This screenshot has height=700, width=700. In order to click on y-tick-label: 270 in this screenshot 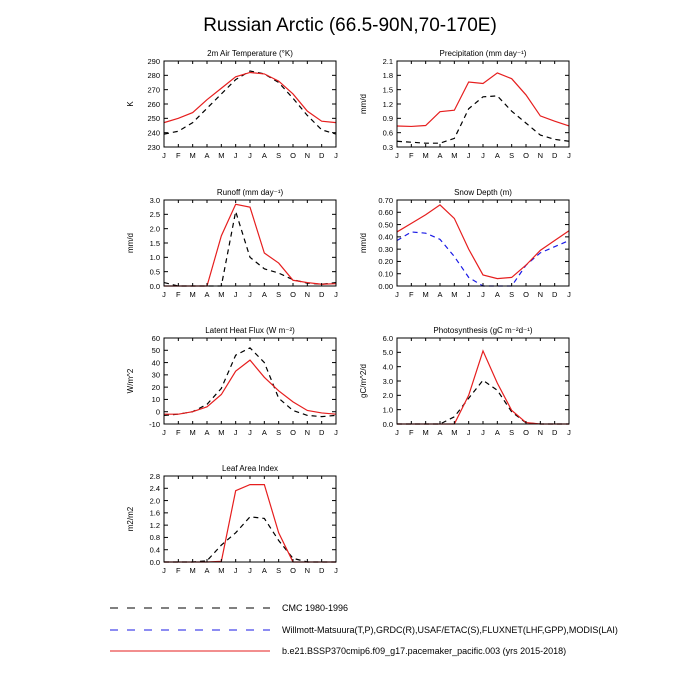, I will do `click(153, 89)`.